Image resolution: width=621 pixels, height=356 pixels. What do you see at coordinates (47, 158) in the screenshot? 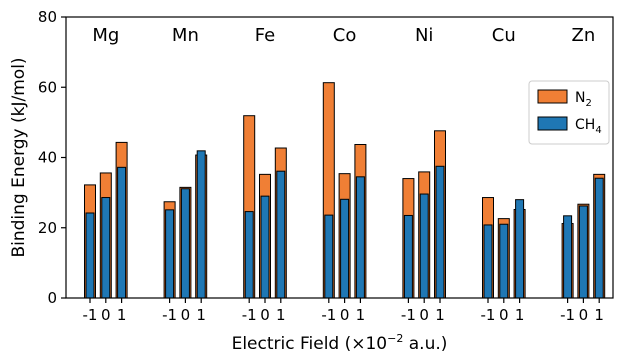
I see `y-tick-label: 40` at bounding box center [47, 158].